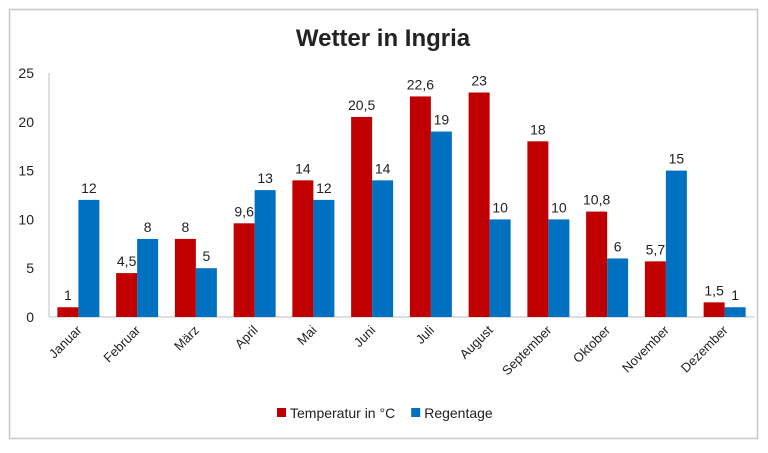  Describe the element at coordinates (538, 129) in the screenshot. I see `data-label: 18` at that location.